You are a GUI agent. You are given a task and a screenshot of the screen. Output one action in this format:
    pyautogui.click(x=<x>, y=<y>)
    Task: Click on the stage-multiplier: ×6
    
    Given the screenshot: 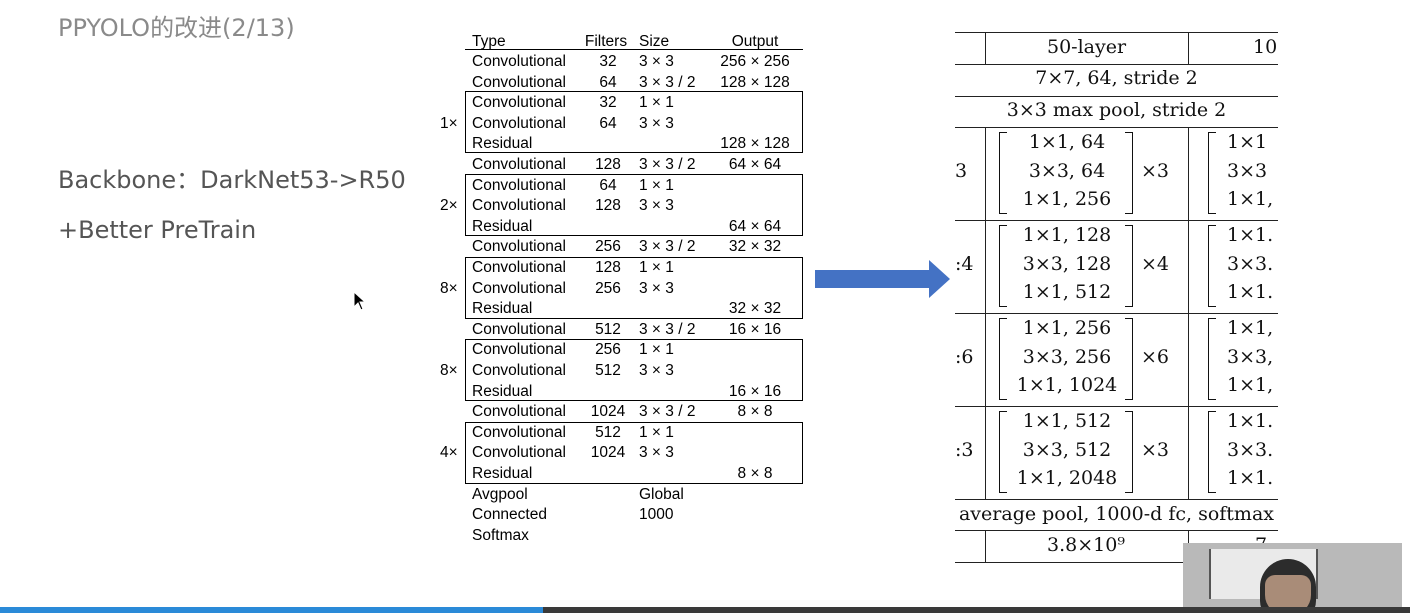 What is the action you would take?
    pyautogui.click(x=1155, y=357)
    